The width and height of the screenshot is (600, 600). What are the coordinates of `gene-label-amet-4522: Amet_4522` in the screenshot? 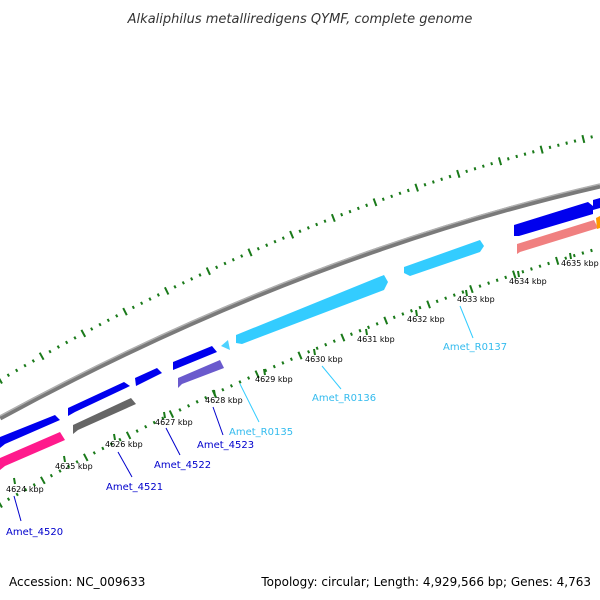 It's located at (182, 465).